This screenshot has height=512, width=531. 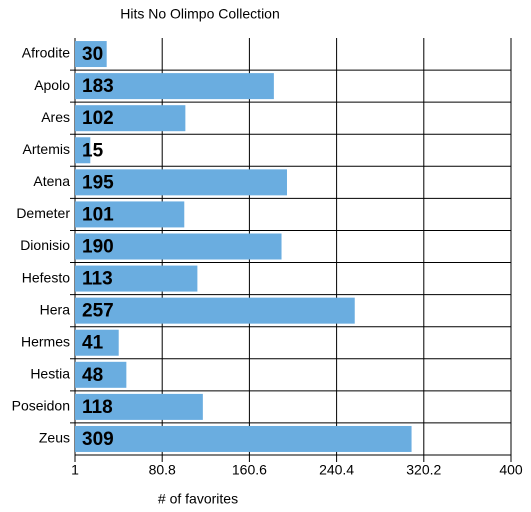 What do you see at coordinates (45, 341) in the screenshot?
I see `y-tick-label: Hermes` at bounding box center [45, 341].